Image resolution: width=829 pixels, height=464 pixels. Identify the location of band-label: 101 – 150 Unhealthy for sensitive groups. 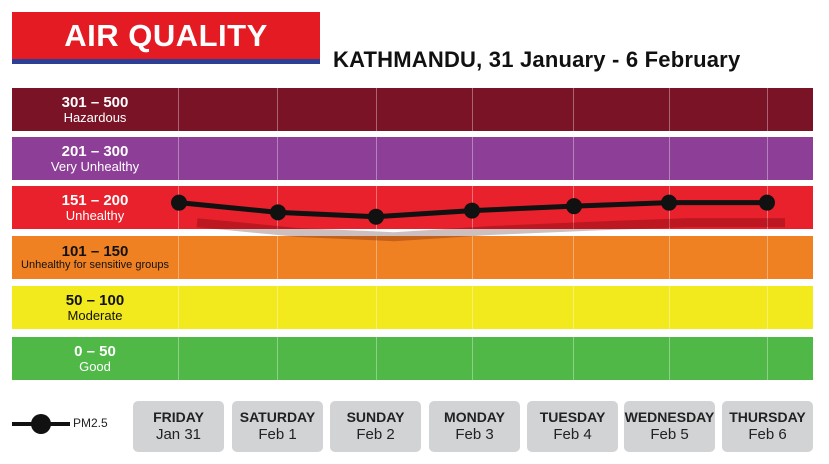
(95, 257).